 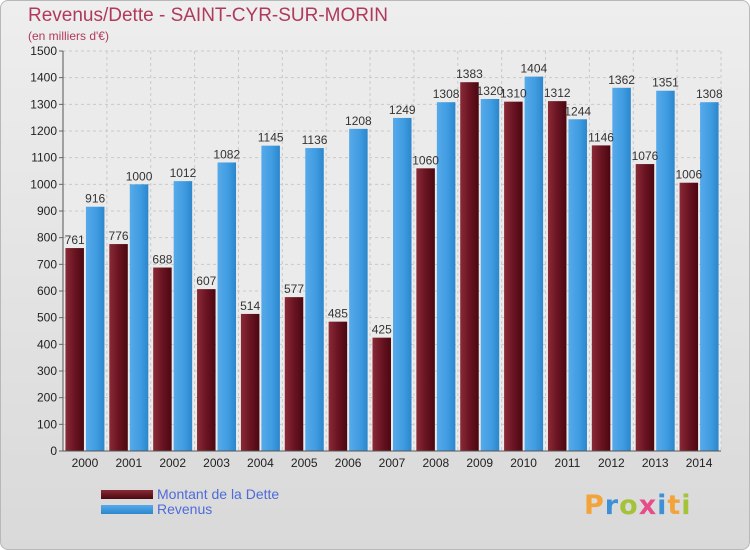 I want to click on x-tick-label: 2008, so click(x=436, y=463).